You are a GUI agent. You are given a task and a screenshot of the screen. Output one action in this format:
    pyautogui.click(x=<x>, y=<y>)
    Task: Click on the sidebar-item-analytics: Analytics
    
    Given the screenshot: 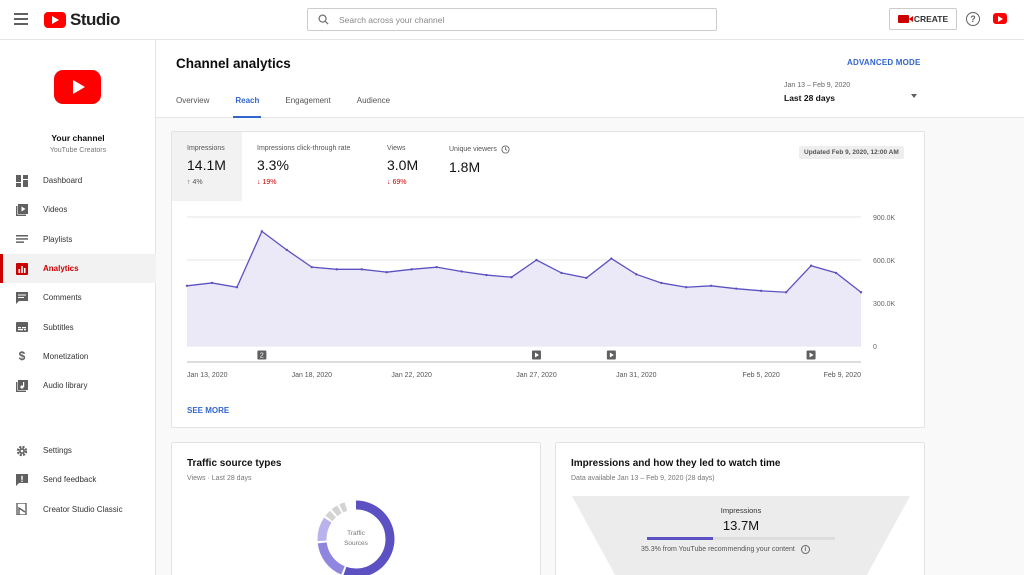 What is the action you would take?
    pyautogui.click(x=78, y=268)
    